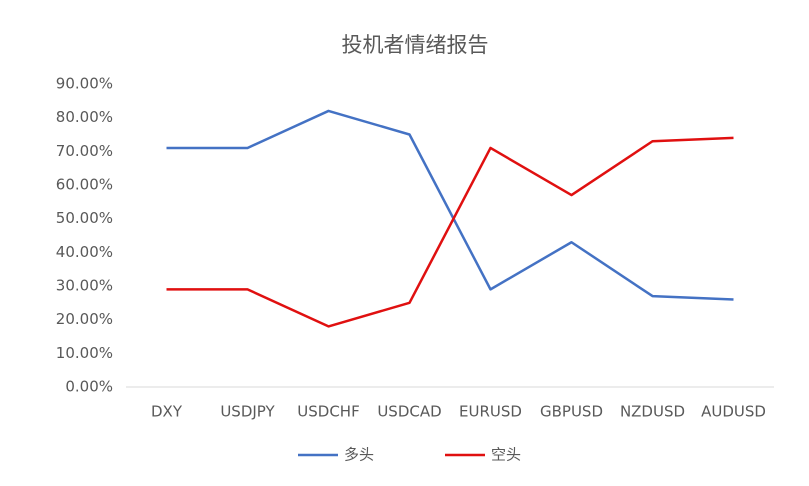 Image resolution: width=809 pixels, height=486 pixels. What do you see at coordinates (84, 84) in the screenshot?
I see `y-tick-label: 90.00%` at bounding box center [84, 84].